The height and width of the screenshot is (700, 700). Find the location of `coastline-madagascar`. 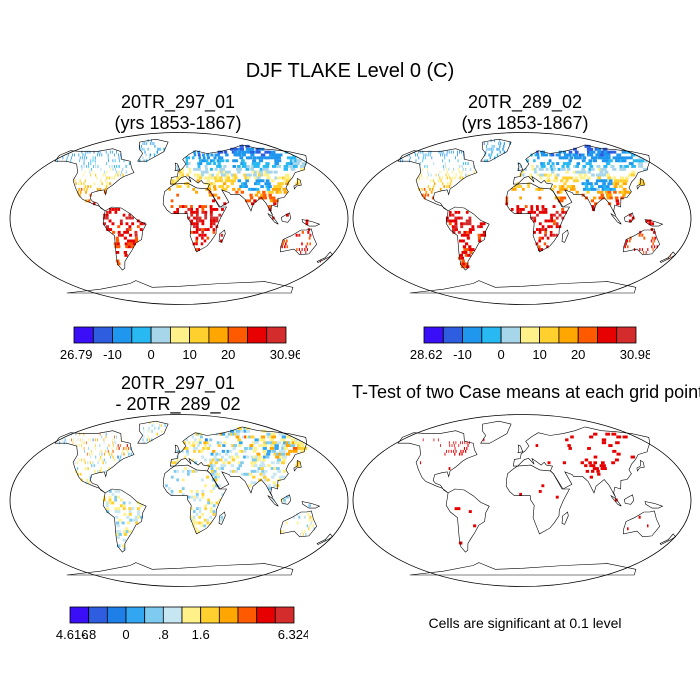

coastline-madagascar is located at coordinates (222, 236).